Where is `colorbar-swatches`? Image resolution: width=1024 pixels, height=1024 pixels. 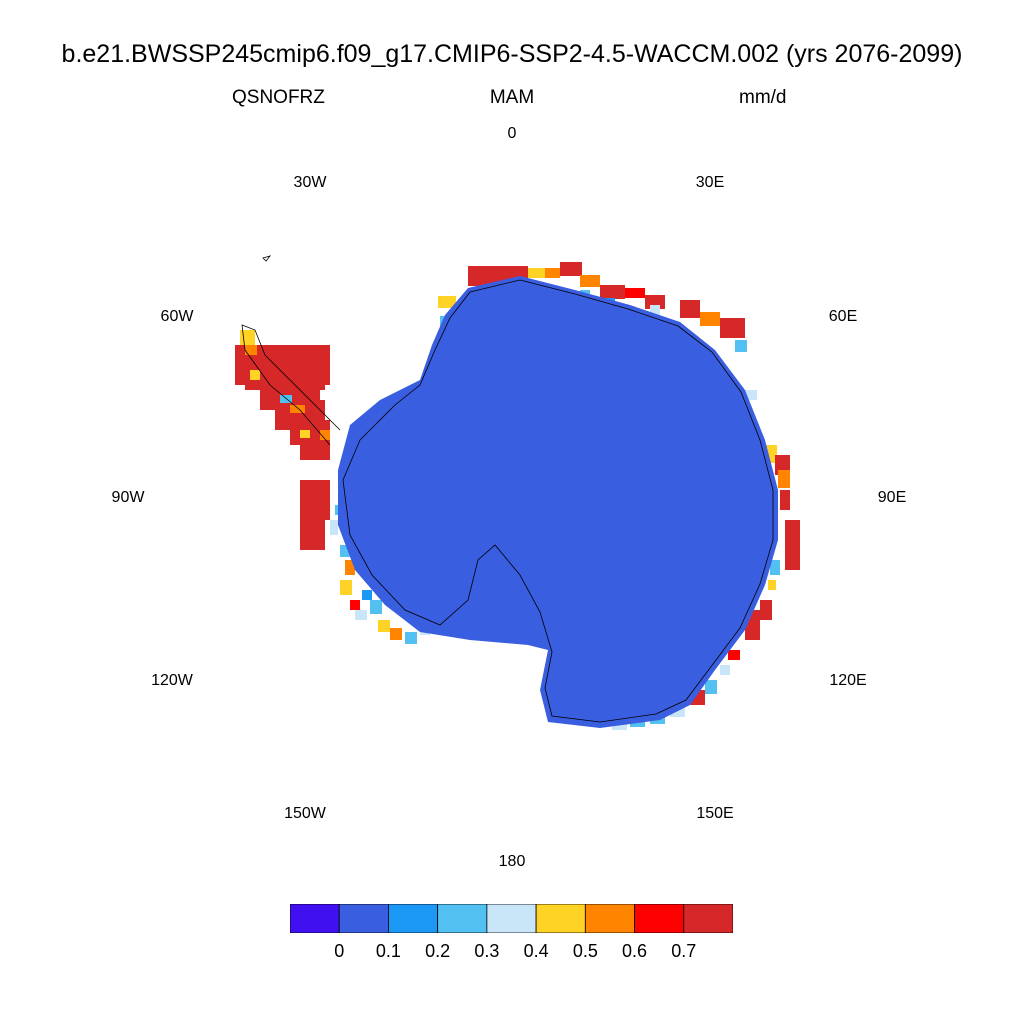
colorbar-swatches is located at coordinates (511, 918).